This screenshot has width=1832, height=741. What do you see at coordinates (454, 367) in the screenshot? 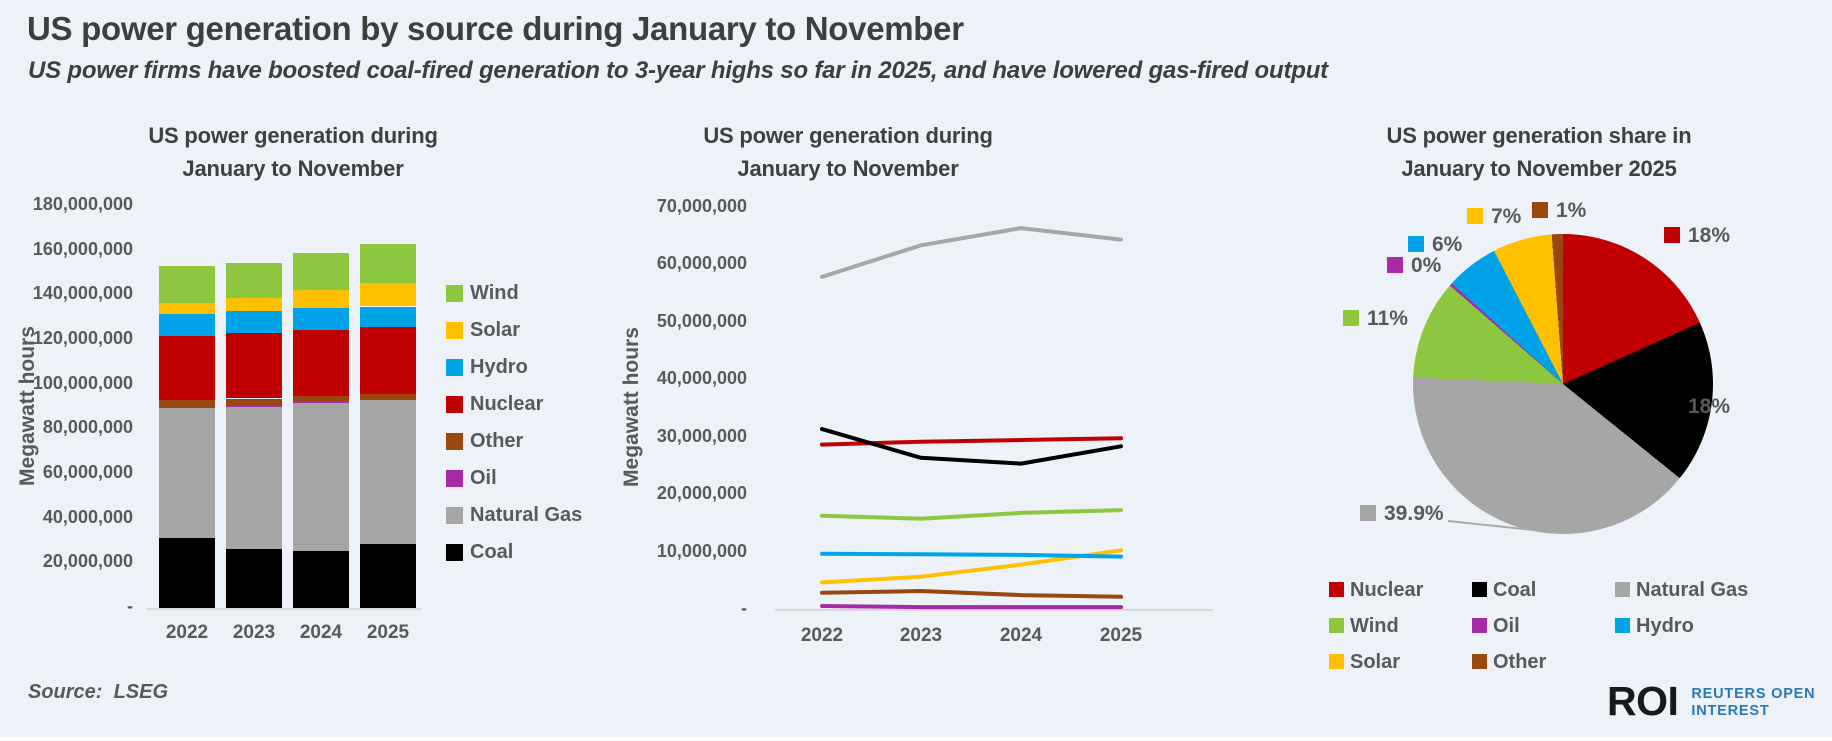
I see `legend-swatch-hydro` at bounding box center [454, 367].